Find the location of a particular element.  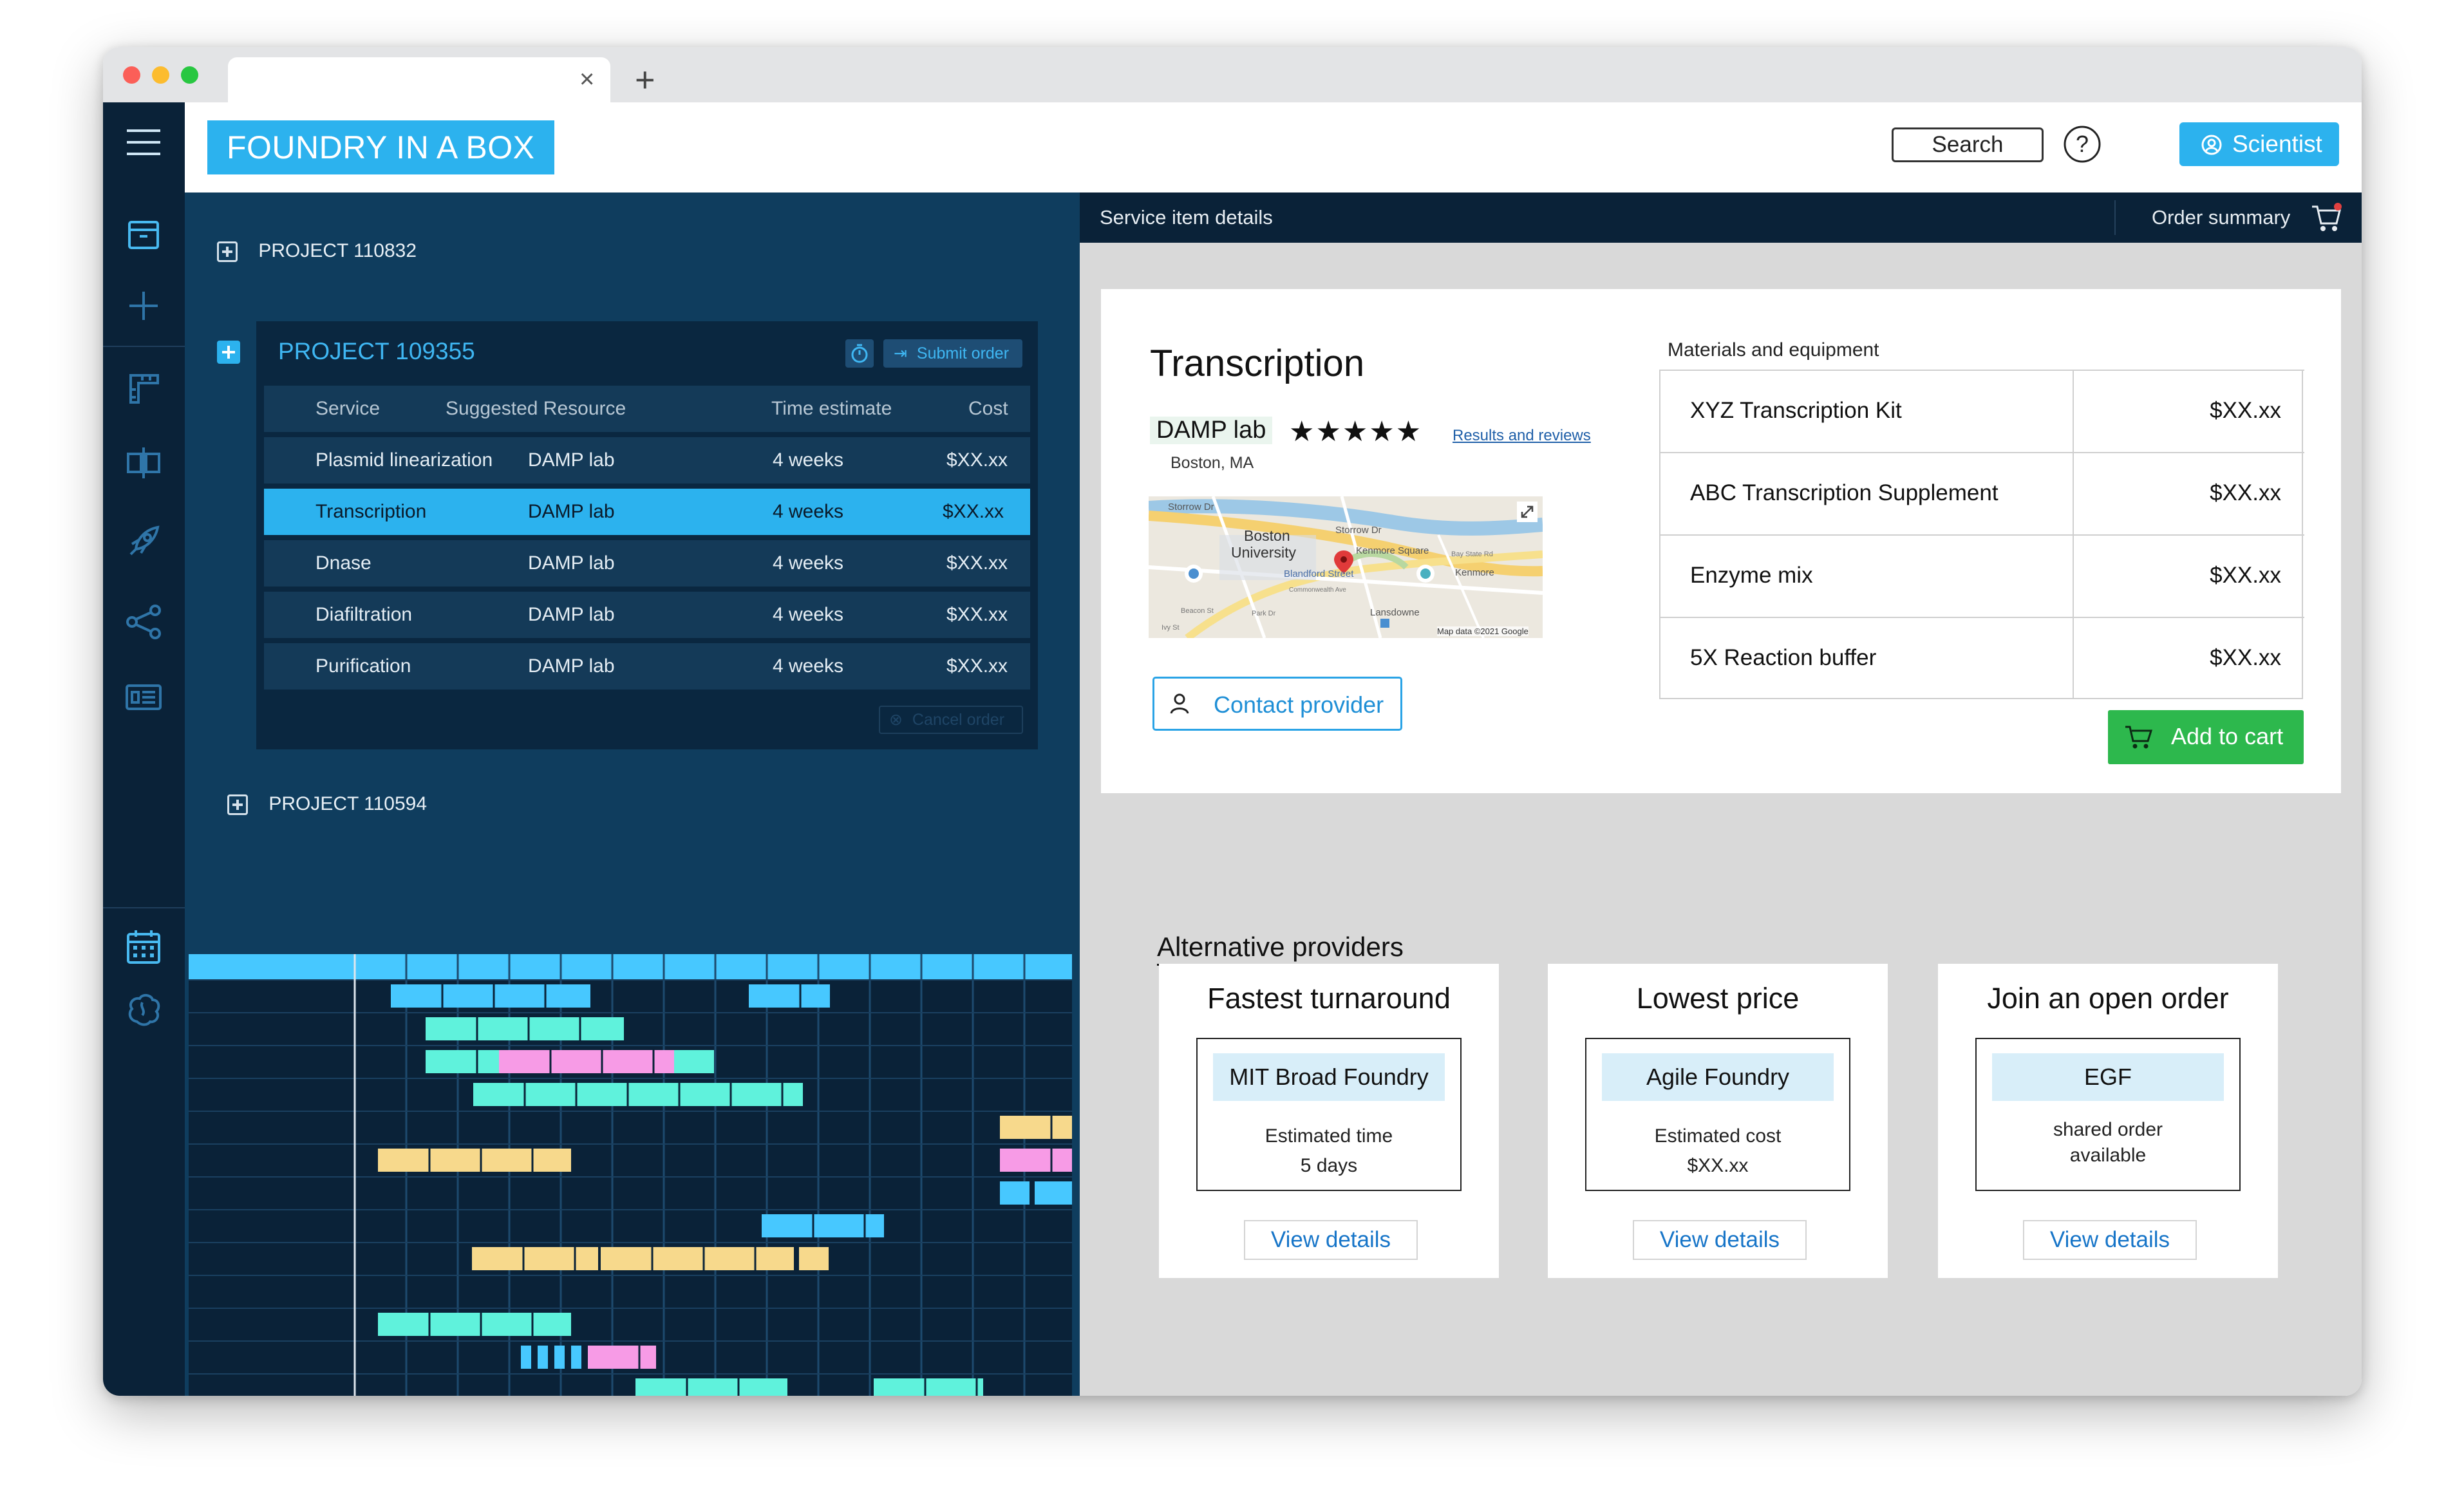

provider-name: DAMP lab is located at coordinates (1211, 430).